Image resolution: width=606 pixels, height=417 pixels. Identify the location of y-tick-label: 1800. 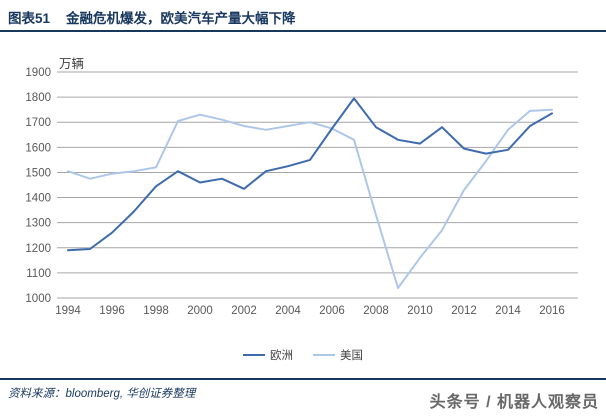
(38, 98).